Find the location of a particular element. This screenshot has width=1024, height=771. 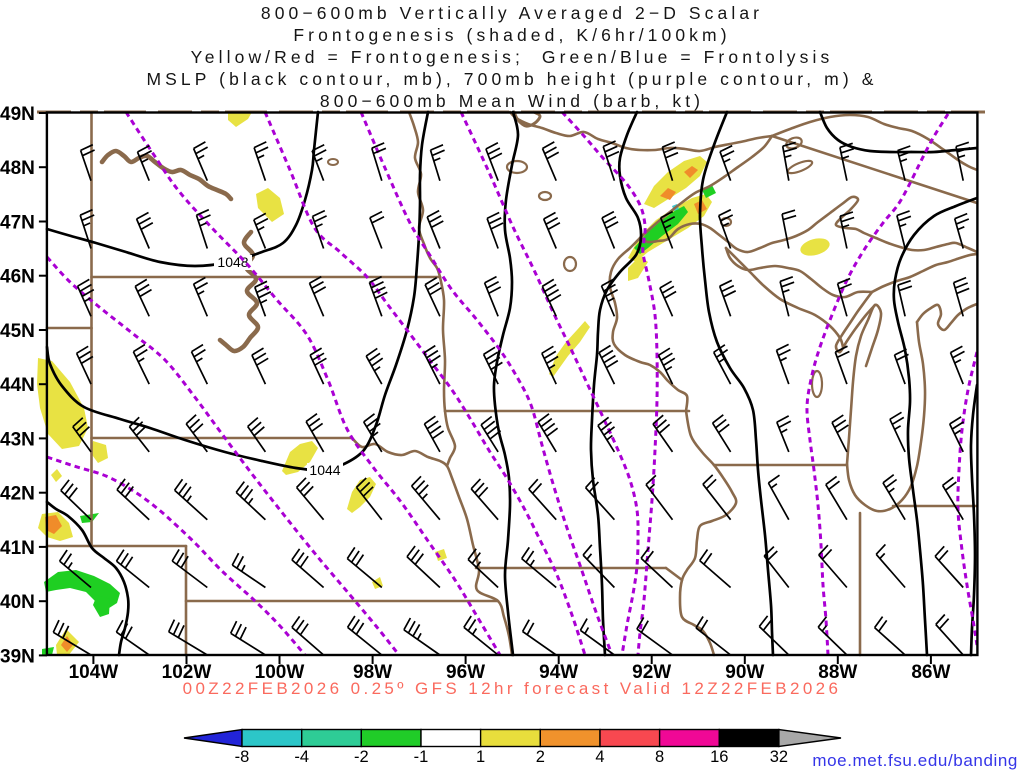

svg-text: 16 is located at coordinates (719, 757).